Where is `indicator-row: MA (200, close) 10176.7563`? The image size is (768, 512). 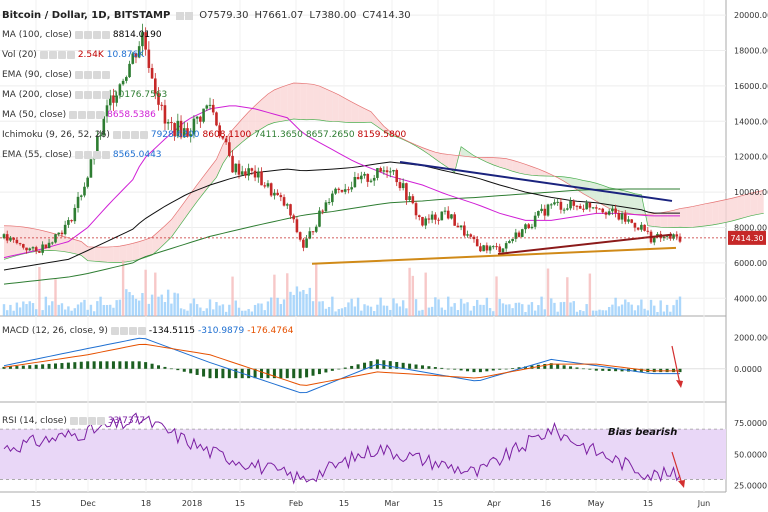 indicator-row: MA (200, close) 10176.7563 is located at coordinates (84, 95).